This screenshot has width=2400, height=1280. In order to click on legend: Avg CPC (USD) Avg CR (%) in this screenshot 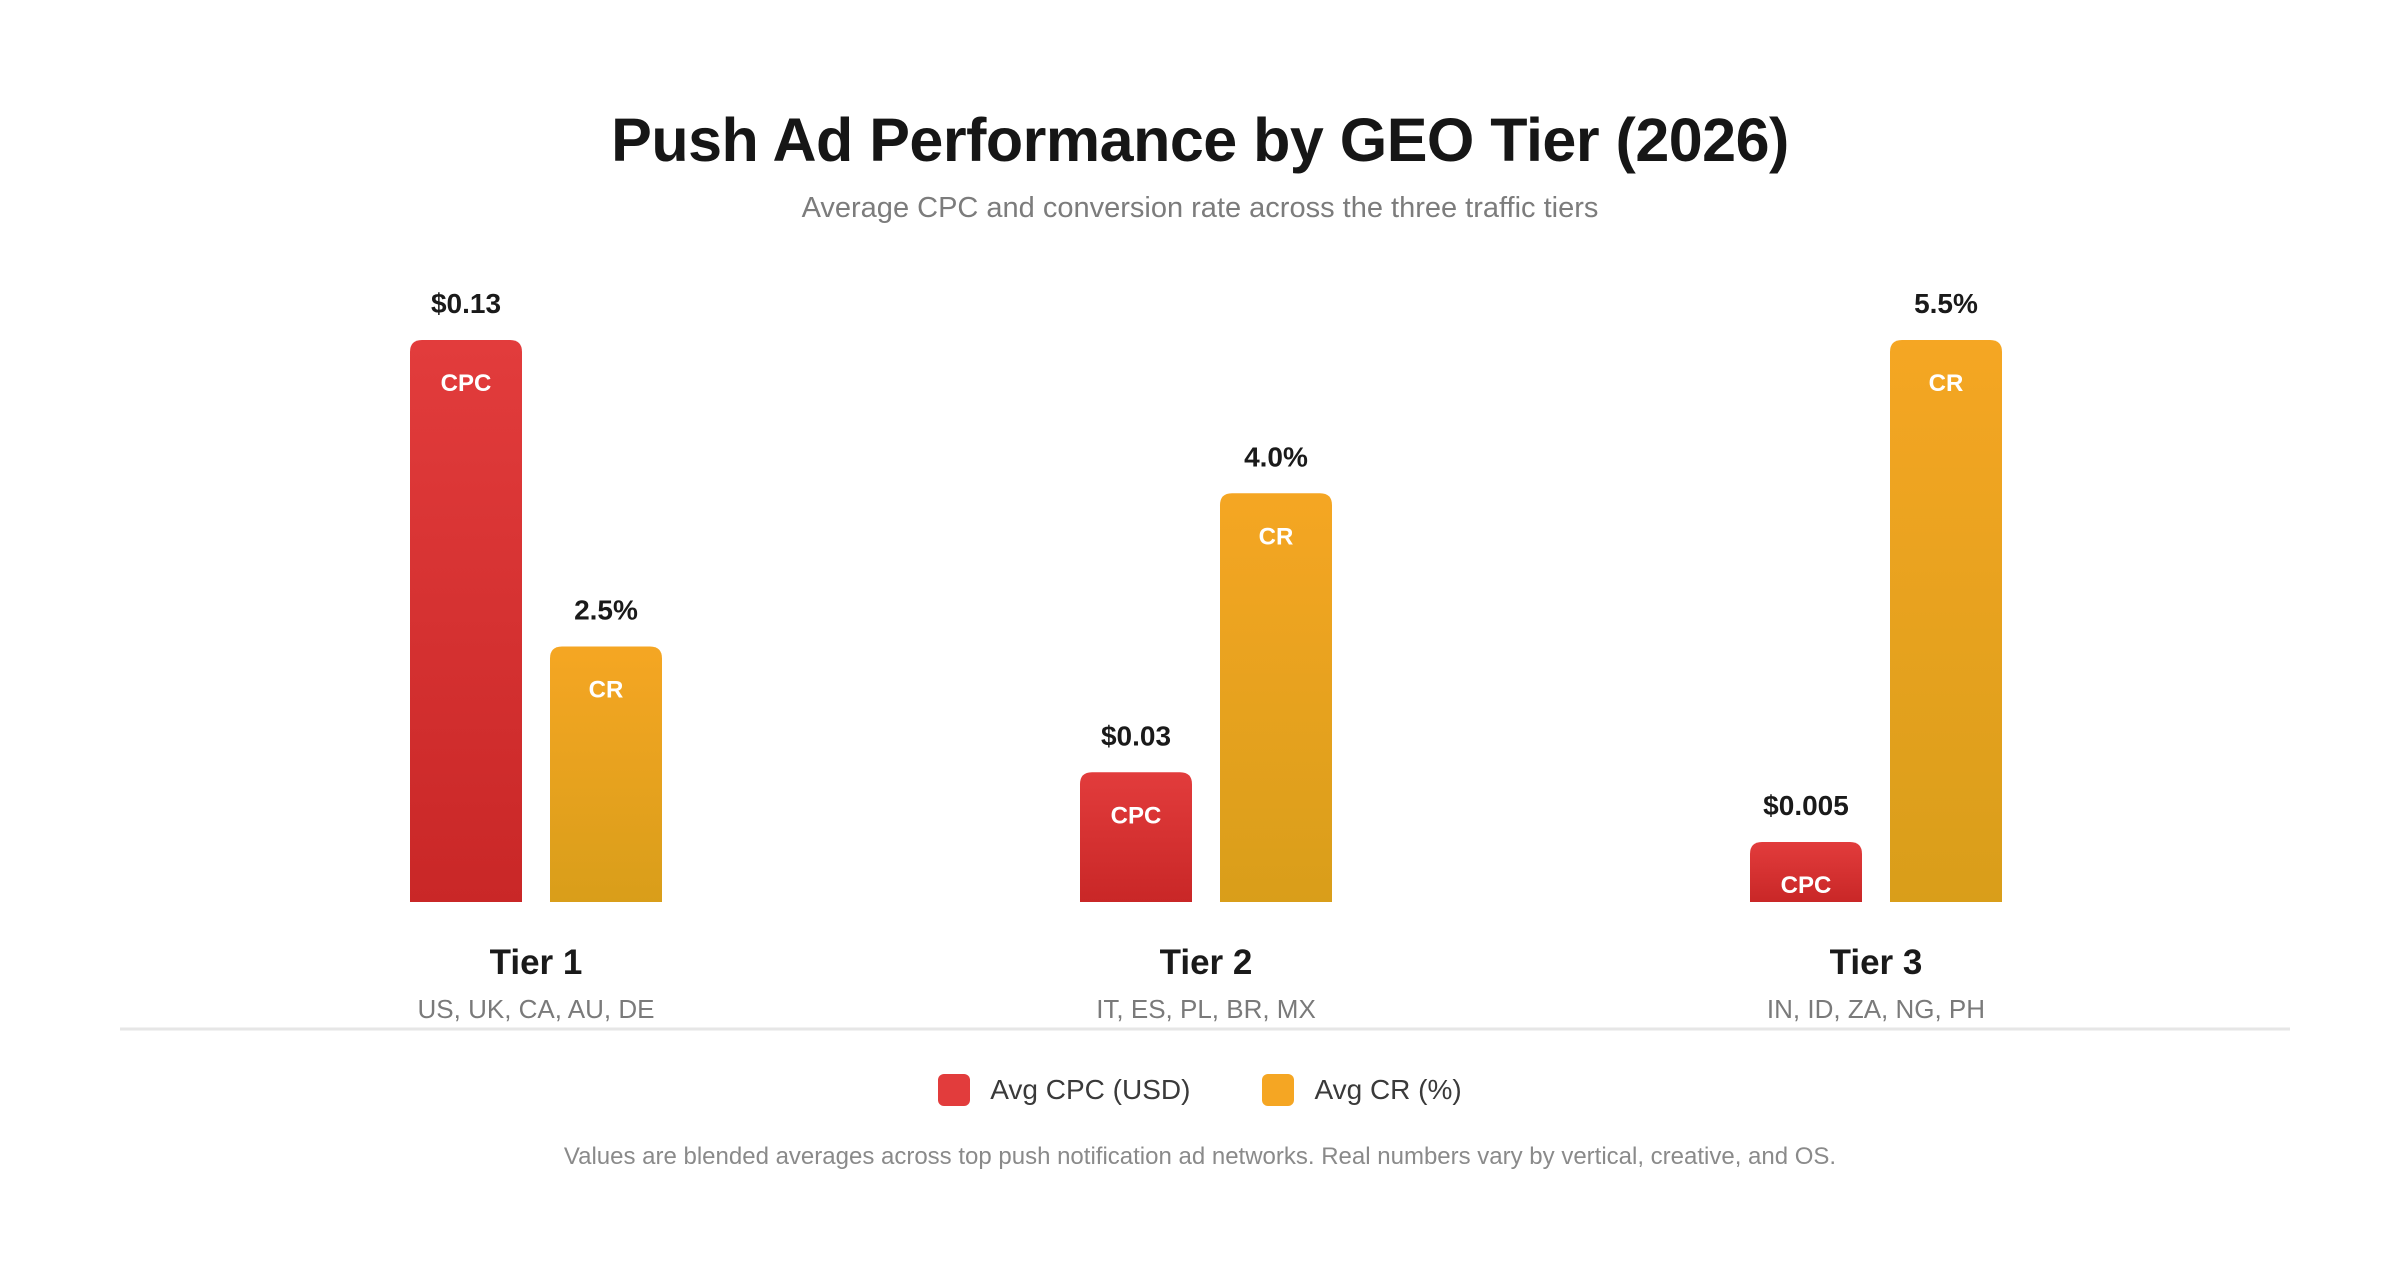, I will do `click(1200, 1090)`.